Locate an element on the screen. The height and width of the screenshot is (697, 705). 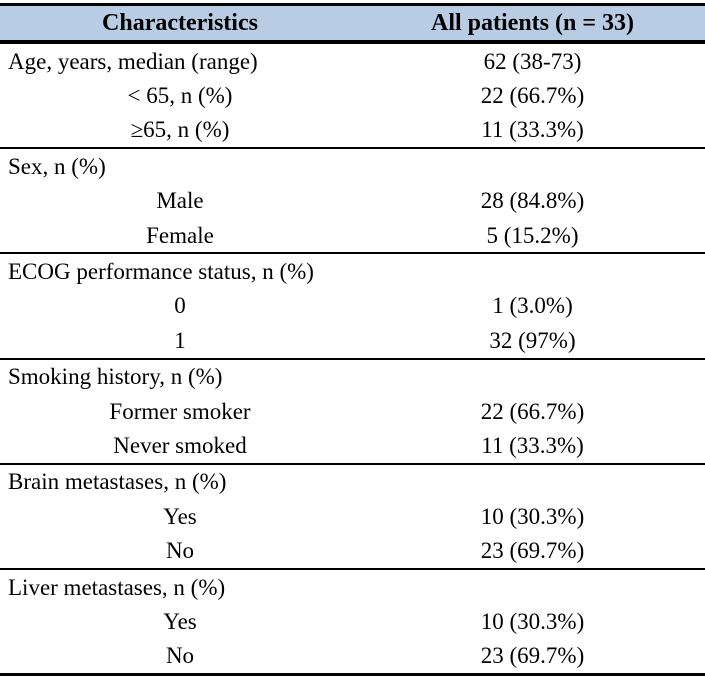
row-label: Former smoker is located at coordinates (180, 411).